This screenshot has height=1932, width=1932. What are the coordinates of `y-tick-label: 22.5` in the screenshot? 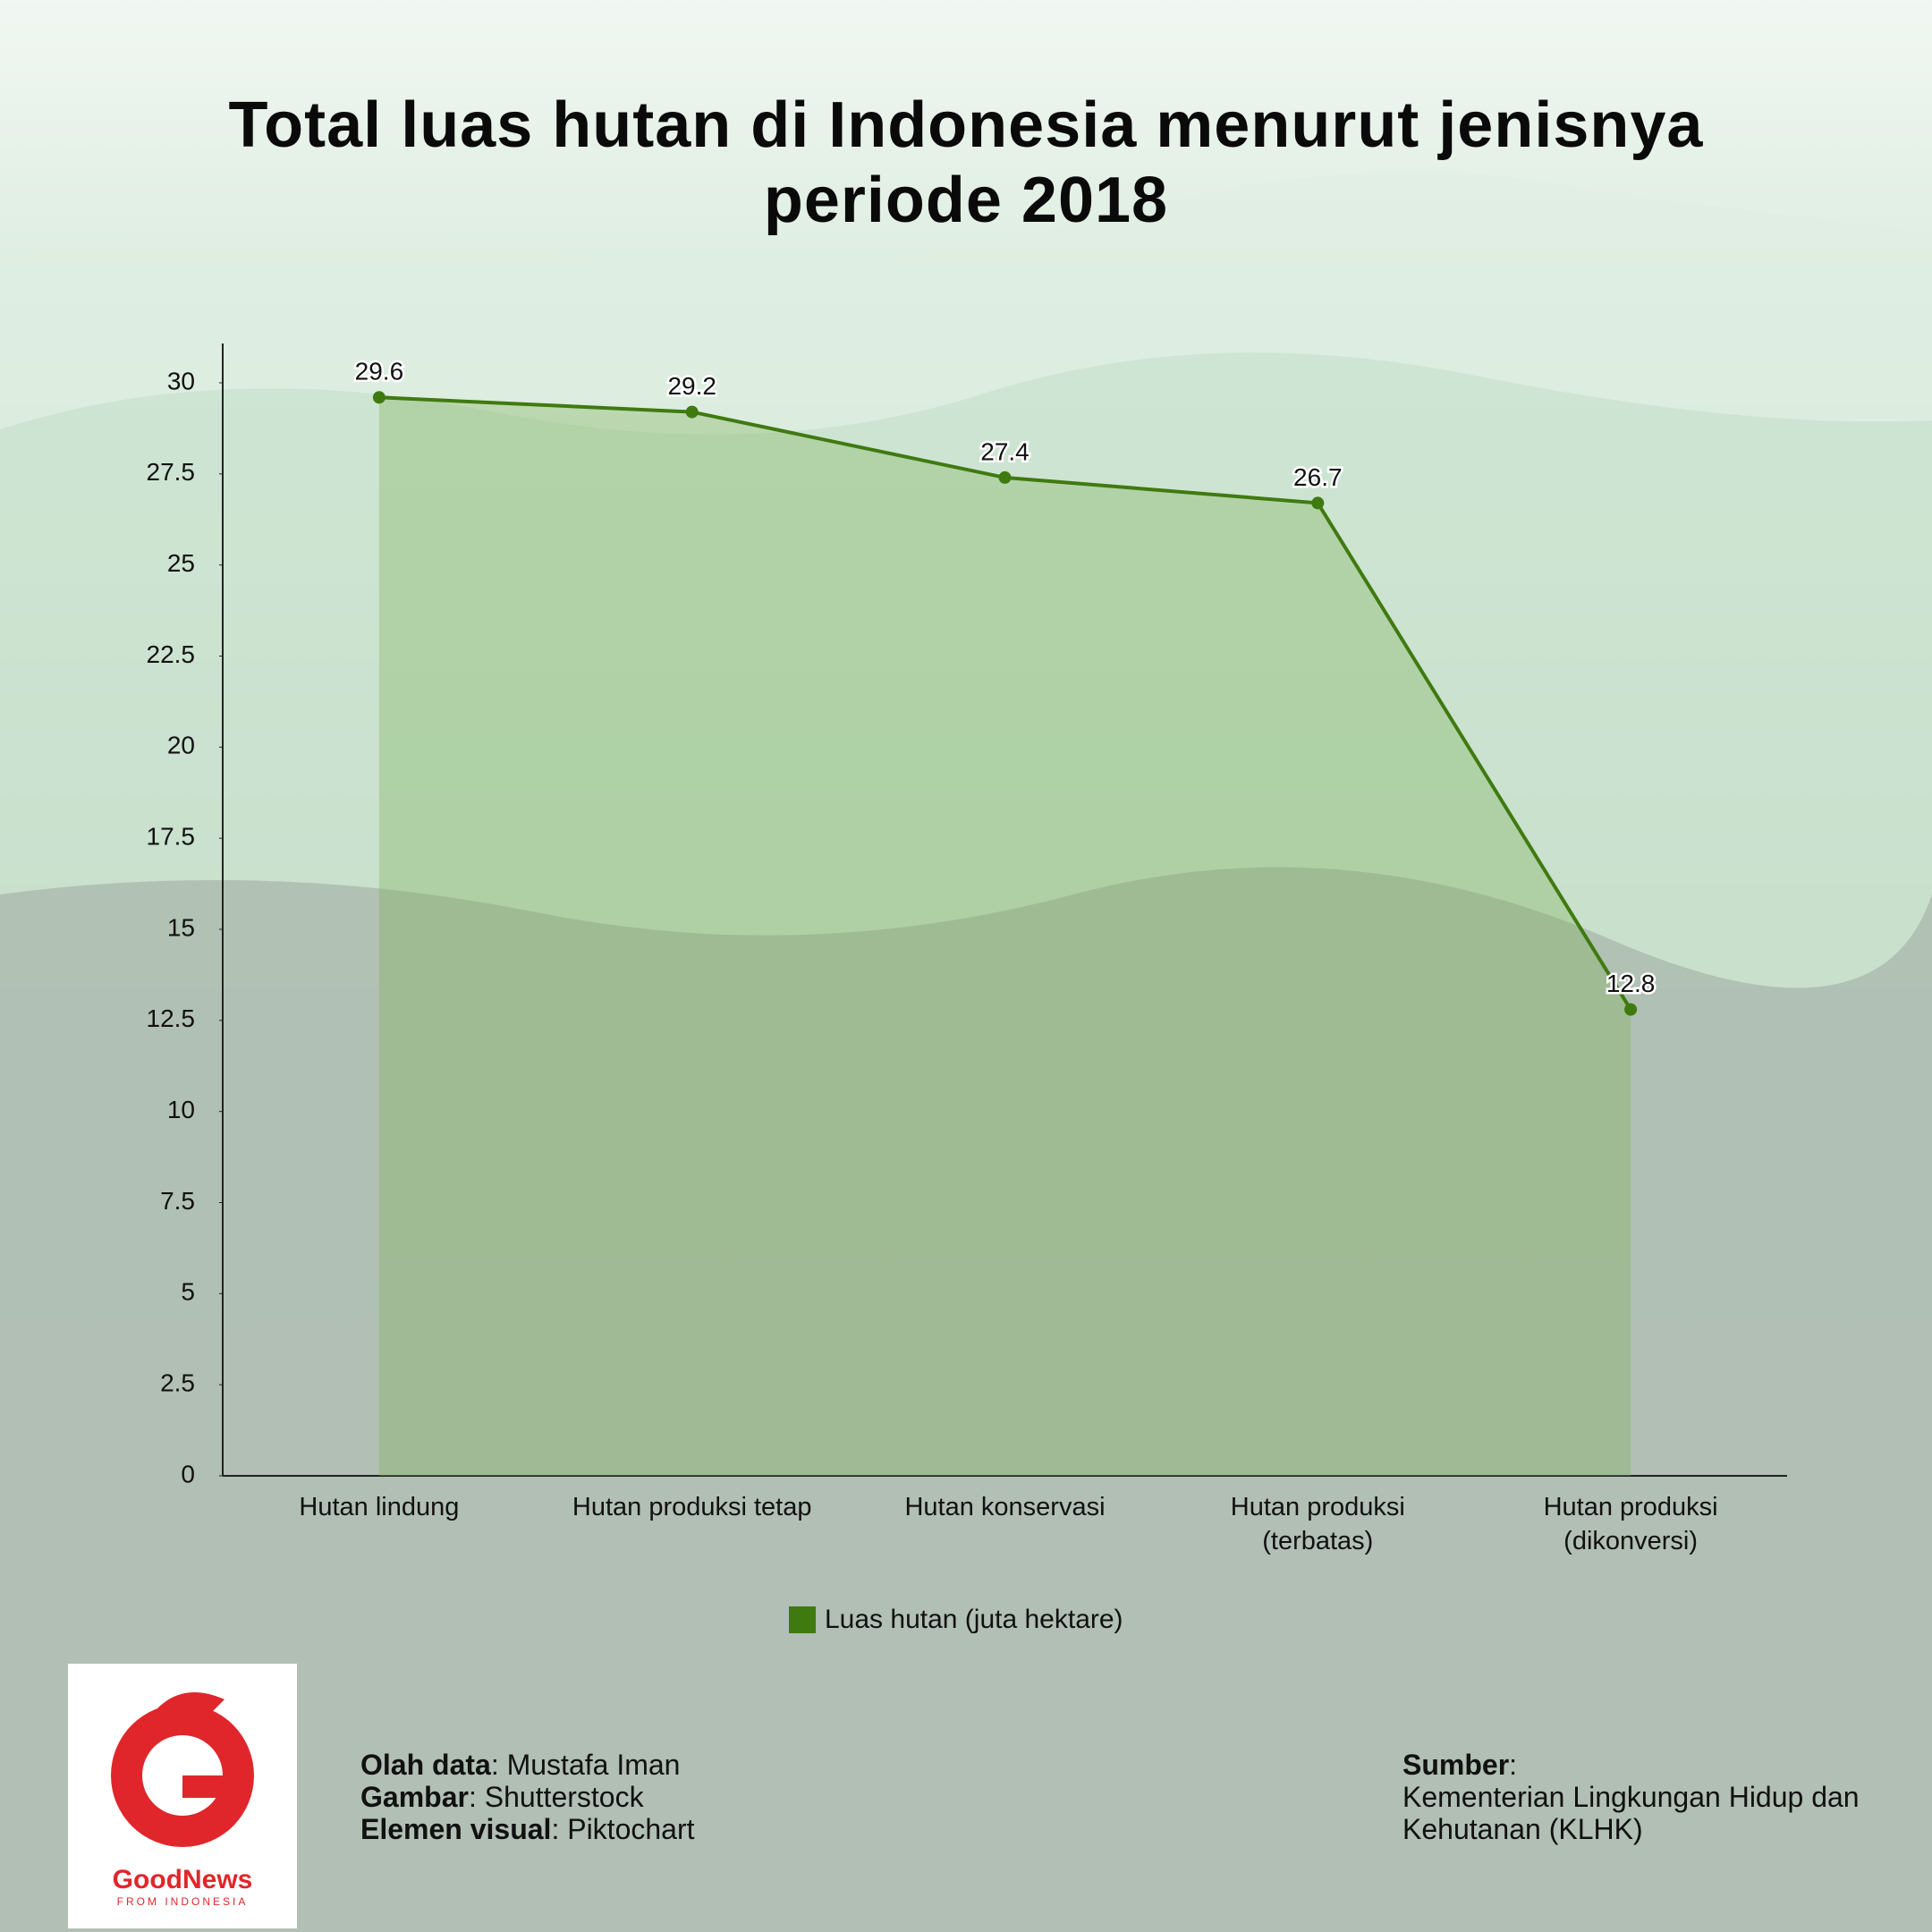 It's located at (171, 654).